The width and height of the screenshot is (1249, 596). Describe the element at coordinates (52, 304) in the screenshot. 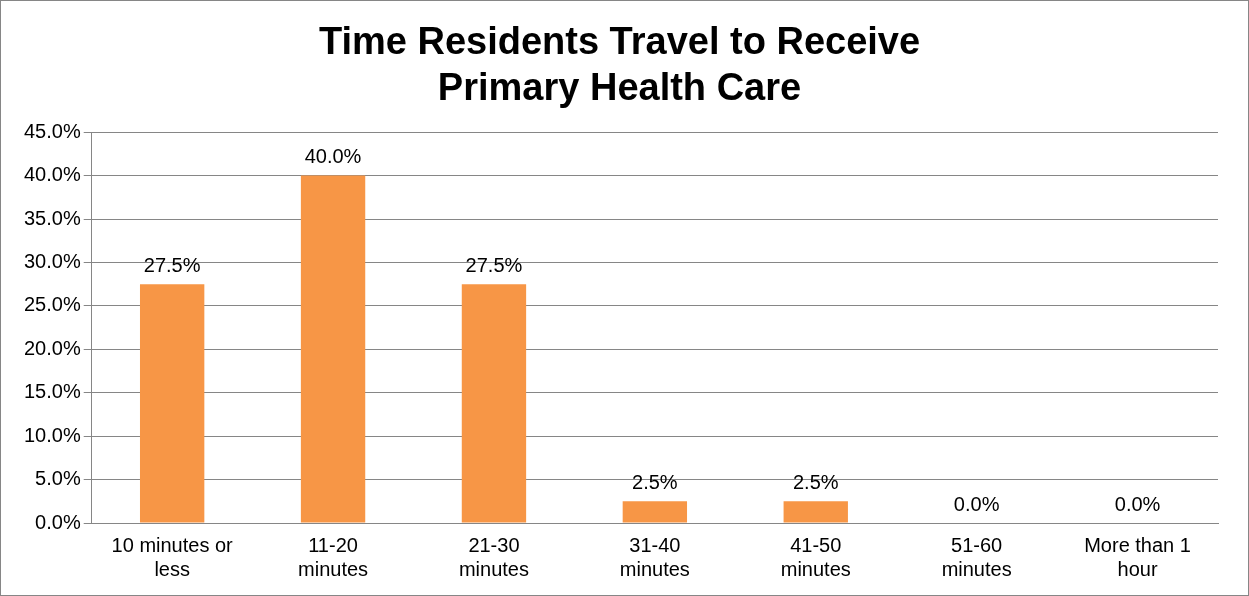

I see `y-tick-label: 25.0%` at that location.